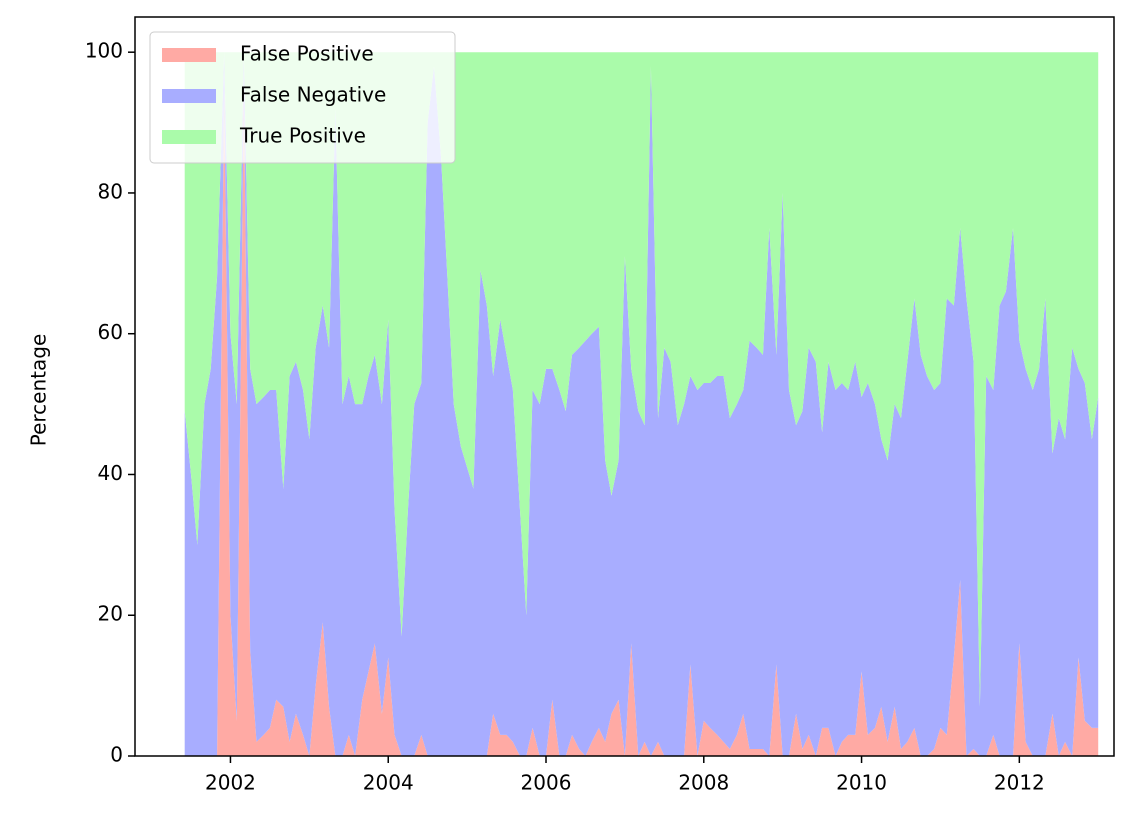  I want to click on y-tick-label: 80, so click(110, 191).